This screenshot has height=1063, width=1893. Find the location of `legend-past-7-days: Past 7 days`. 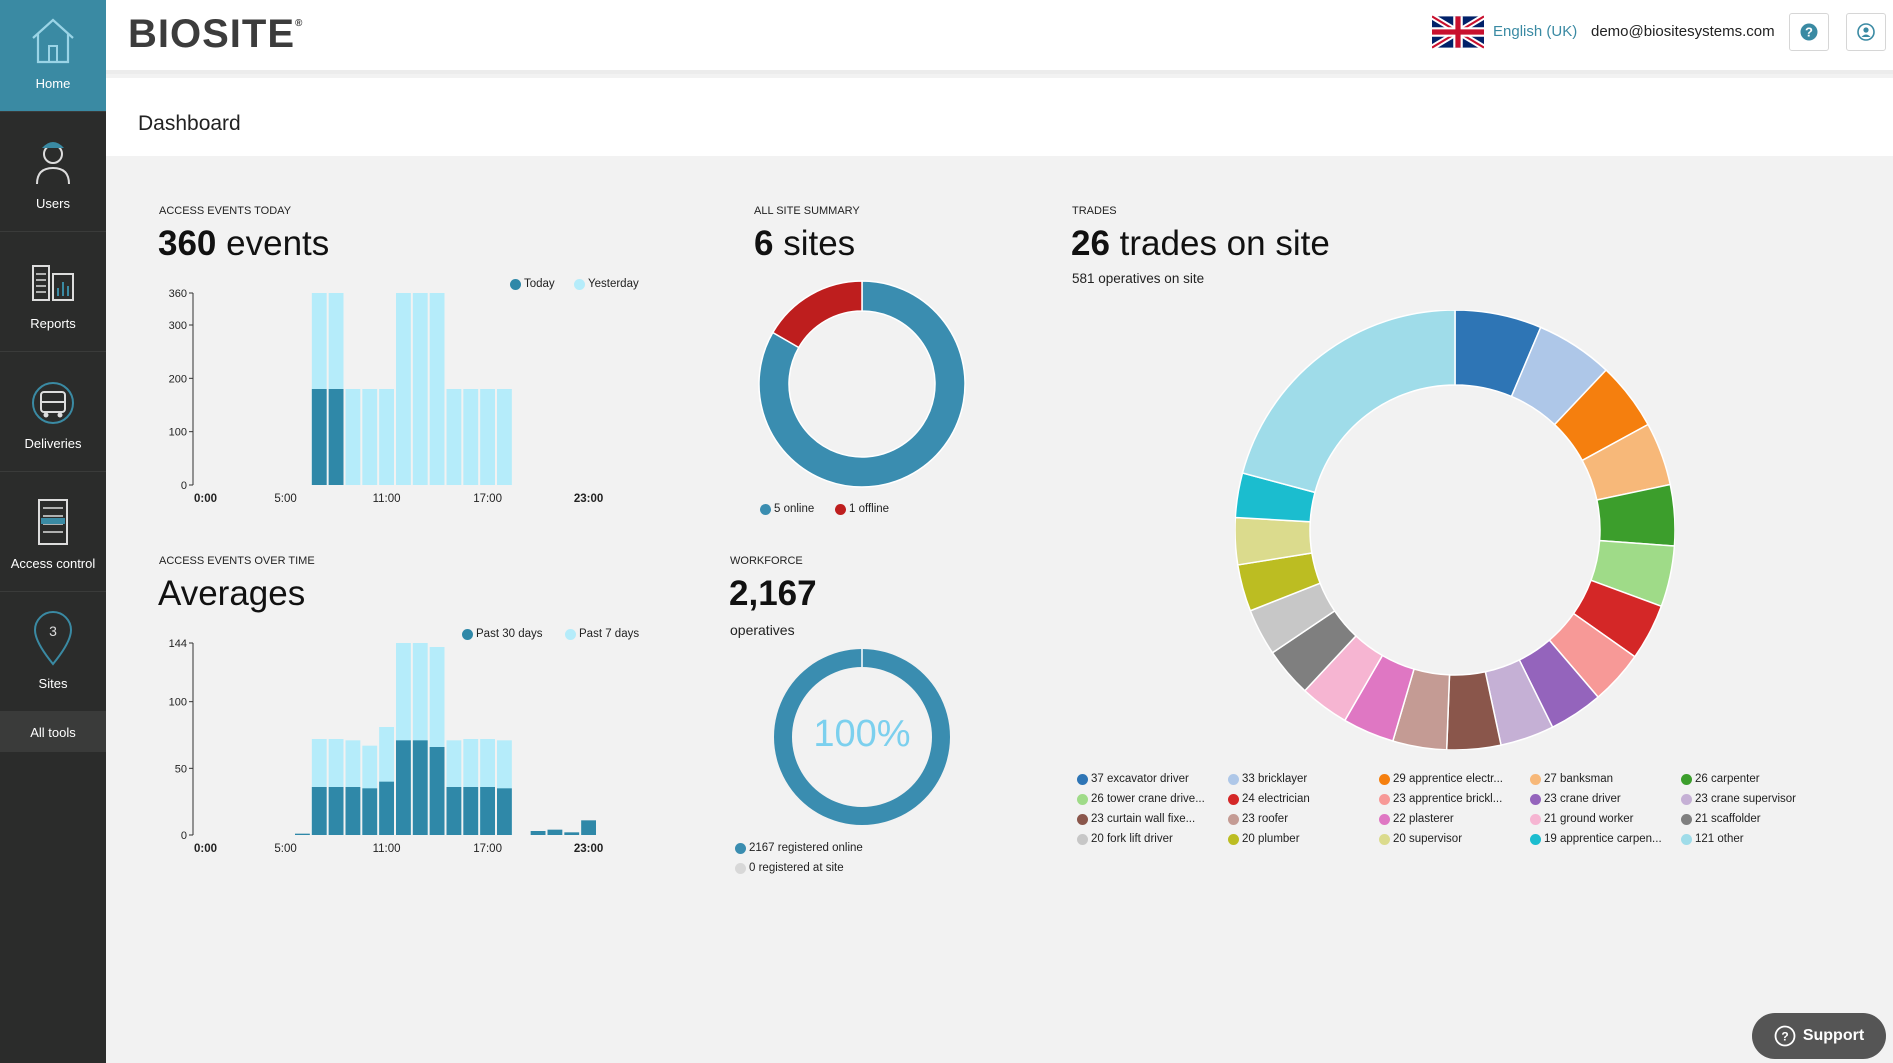

legend-past-7-days: Past 7 days is located at coordinates (602, 634).